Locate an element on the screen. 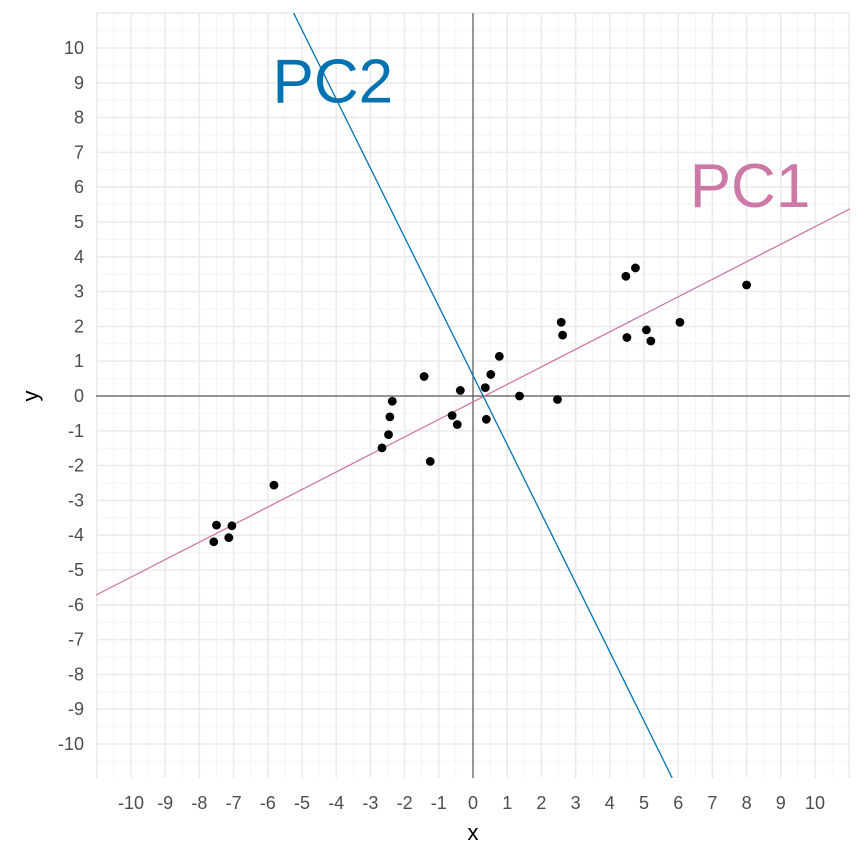 This screenshot has width=864, height=864. x-tick-label: -2 is located at coordinates (405, 803).